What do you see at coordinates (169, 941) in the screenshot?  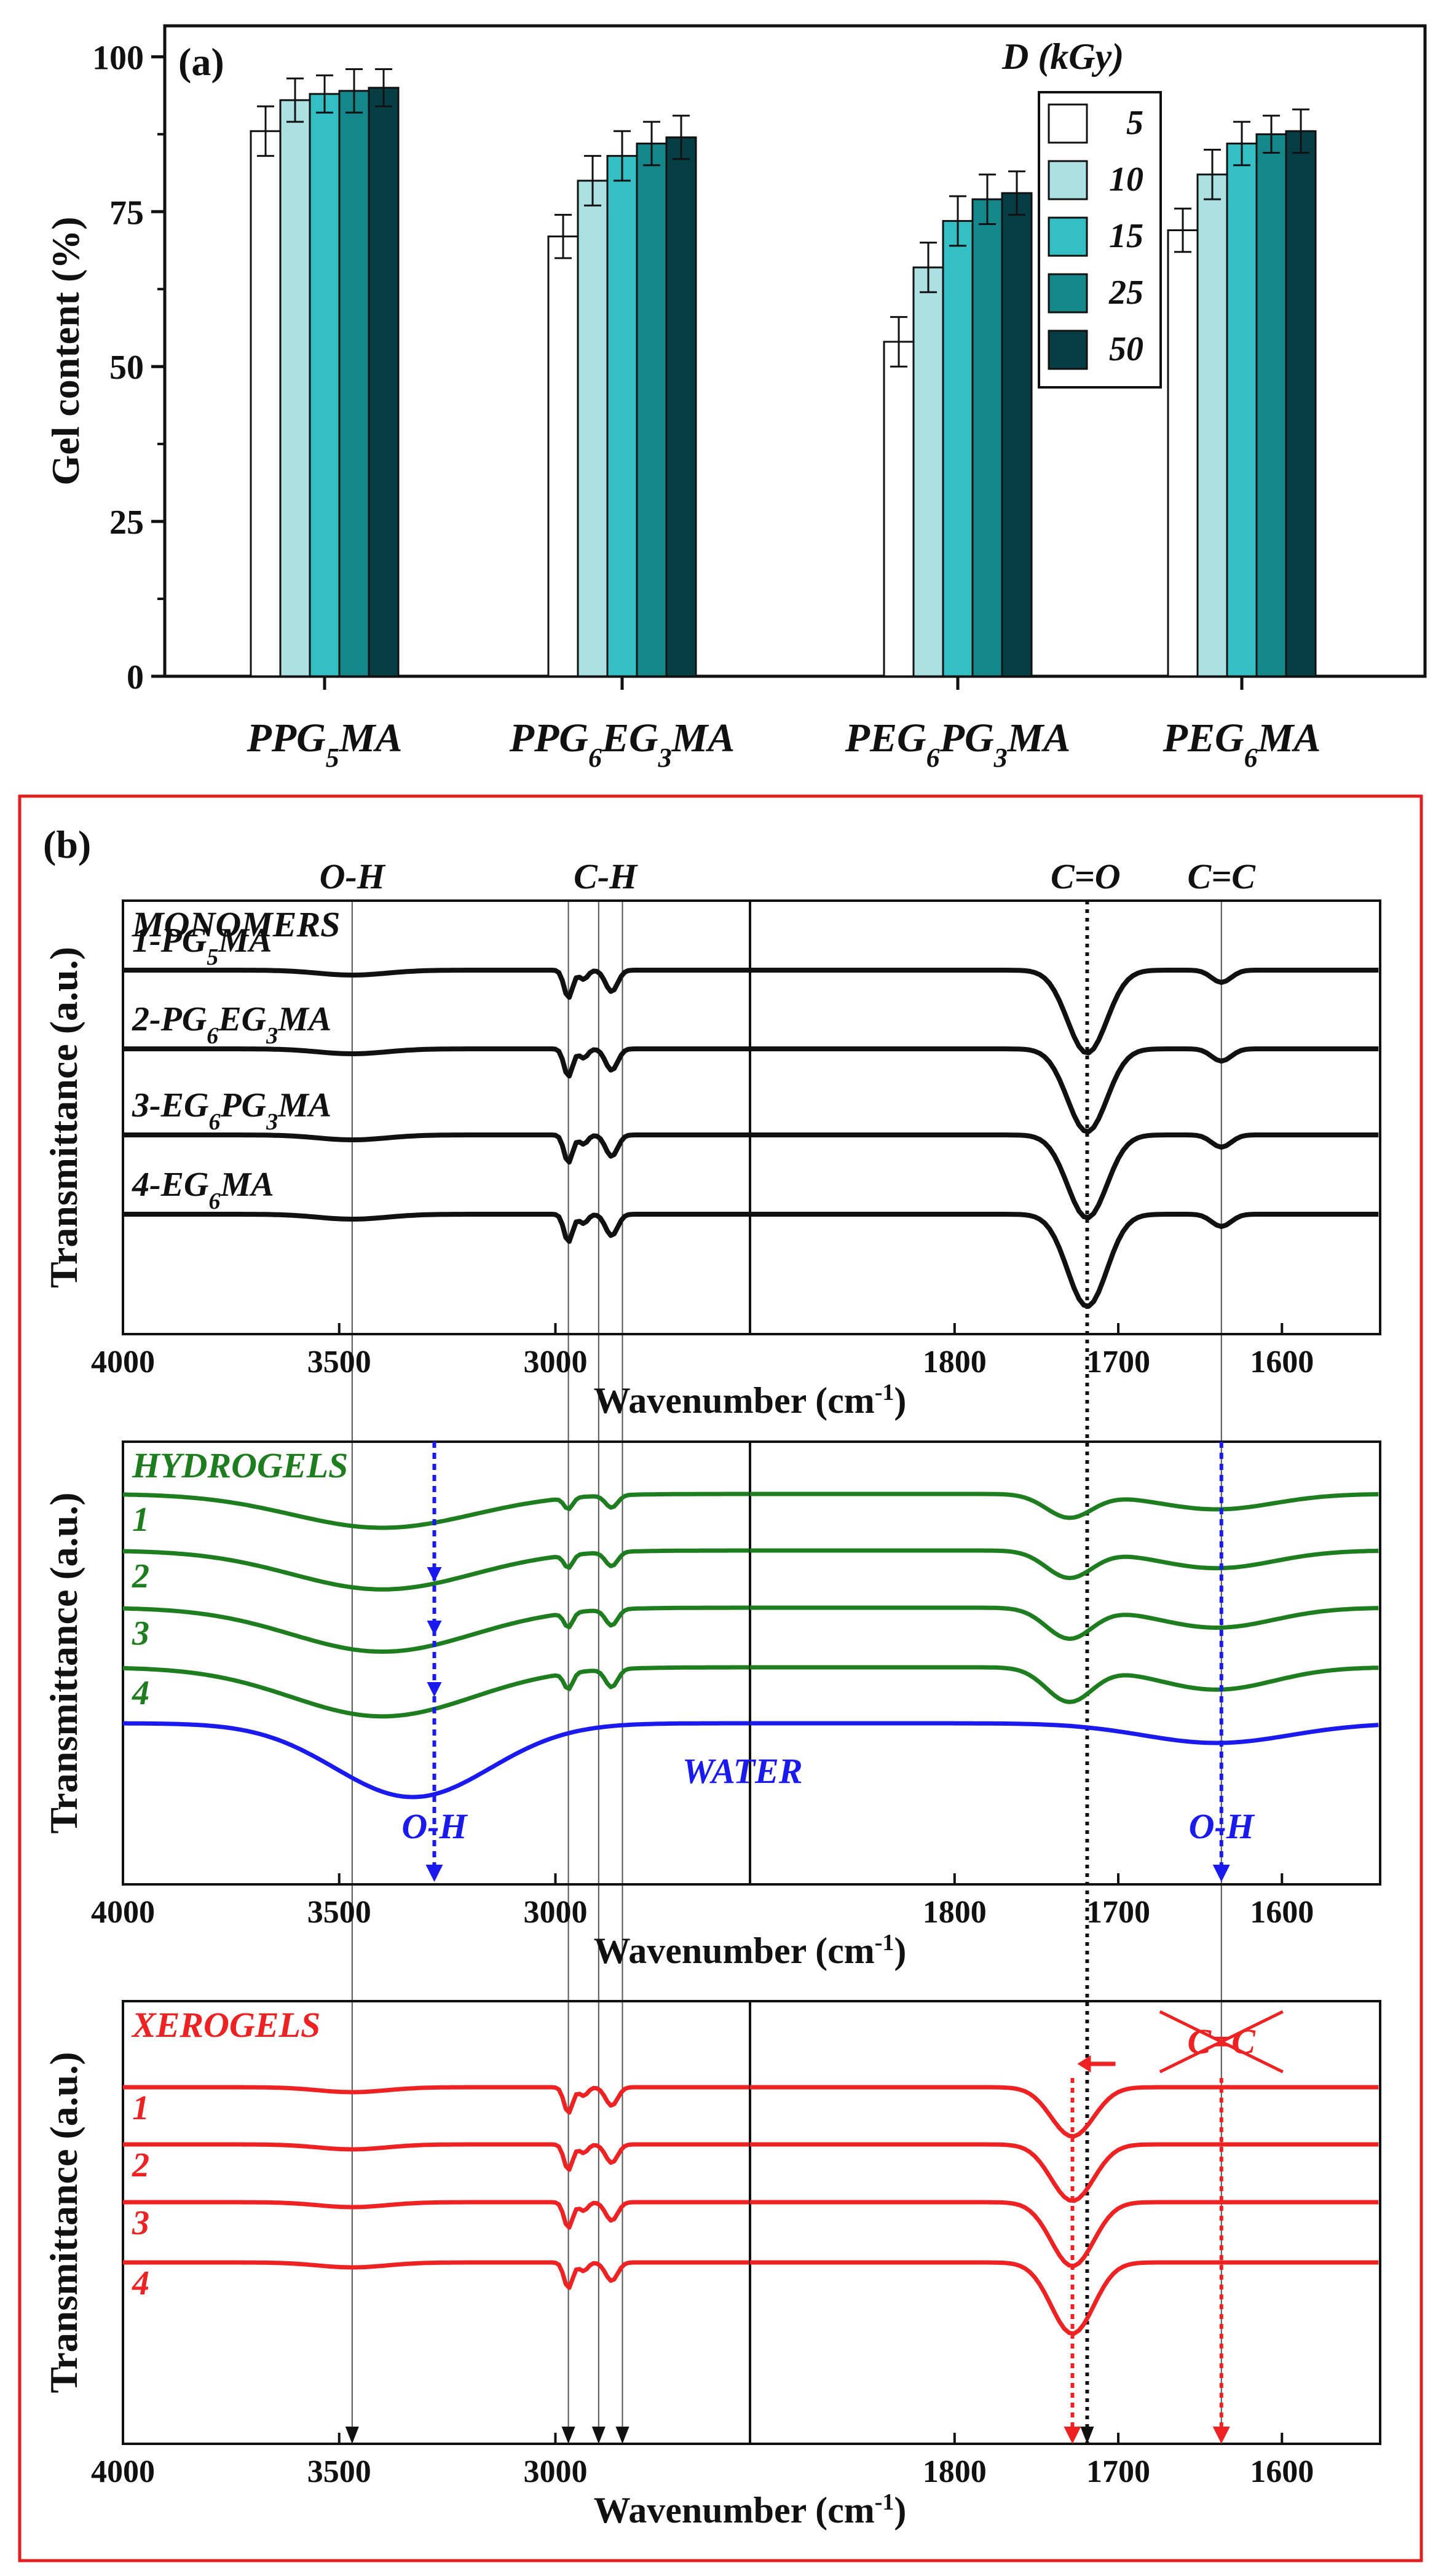 I see `label-base: 1-PG` at bounding box center [169, 941].